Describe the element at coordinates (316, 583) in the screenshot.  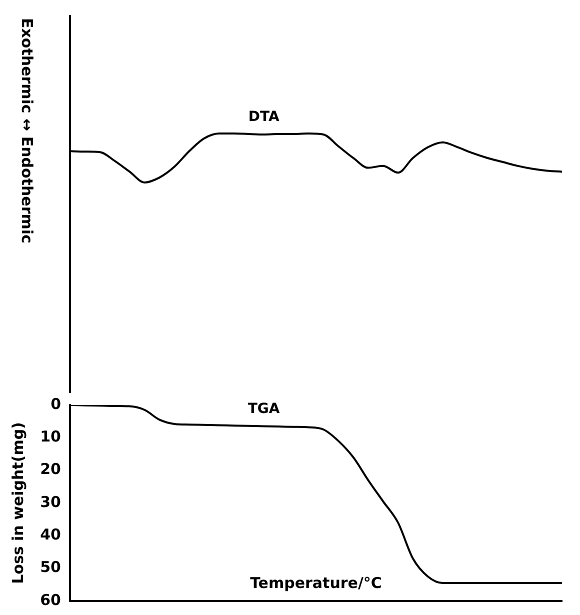
I see `x-axis-title: Temperature/°C` at that location.